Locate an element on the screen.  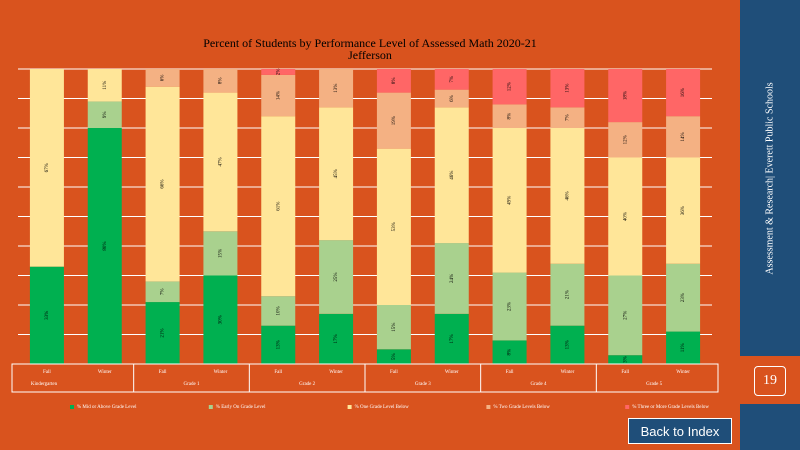
page-number-box: 19 is located at coordinates (770, 380).